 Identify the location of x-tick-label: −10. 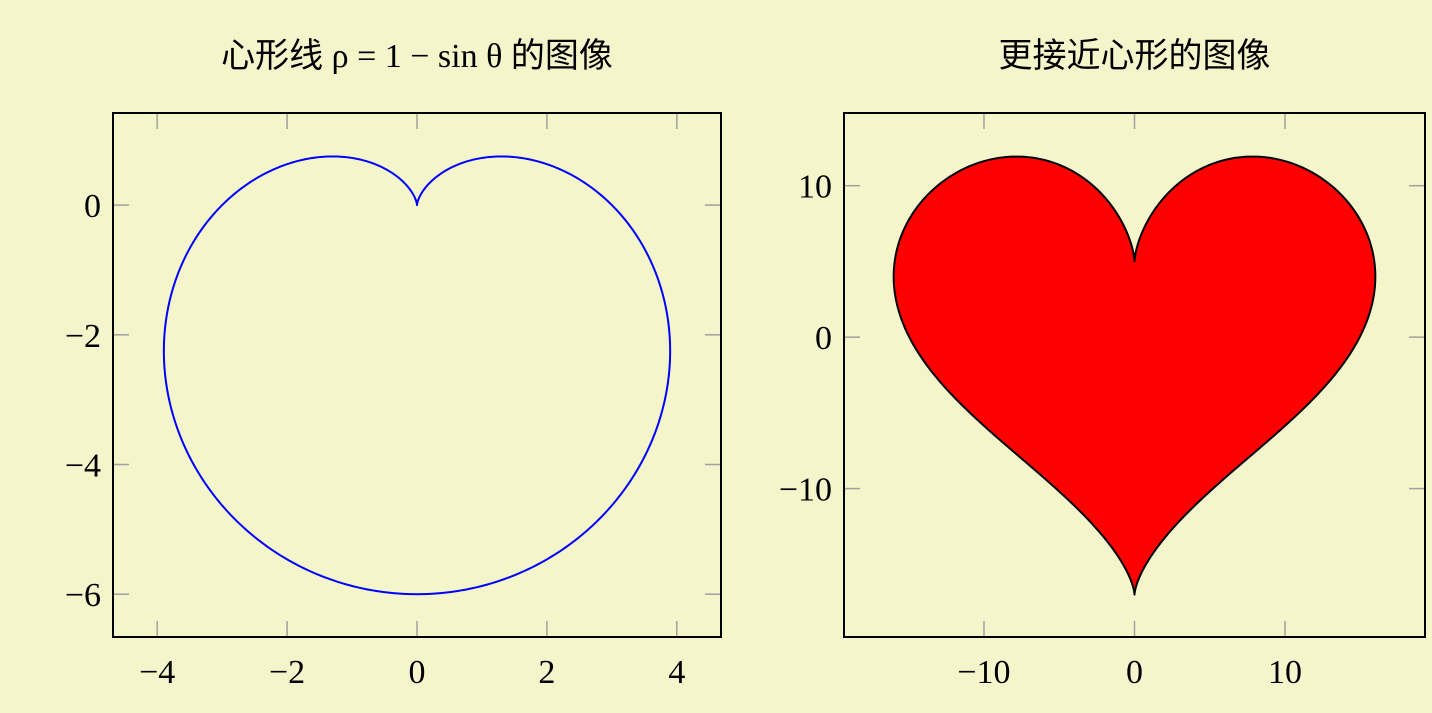
(983, 672).